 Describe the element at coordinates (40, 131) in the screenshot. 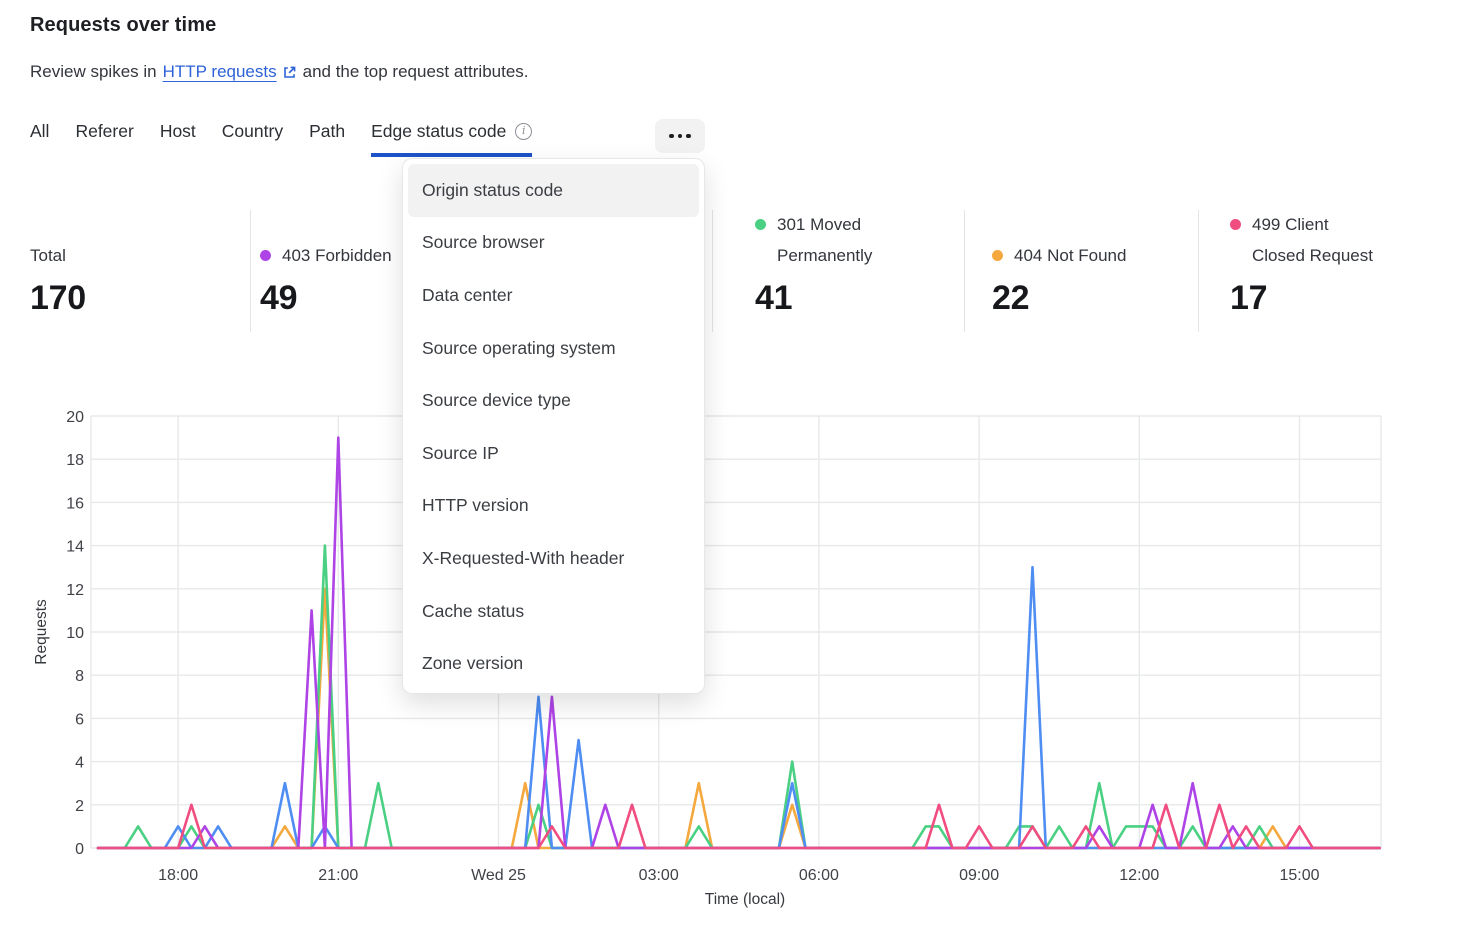

I see `tab-label: All` at that location.